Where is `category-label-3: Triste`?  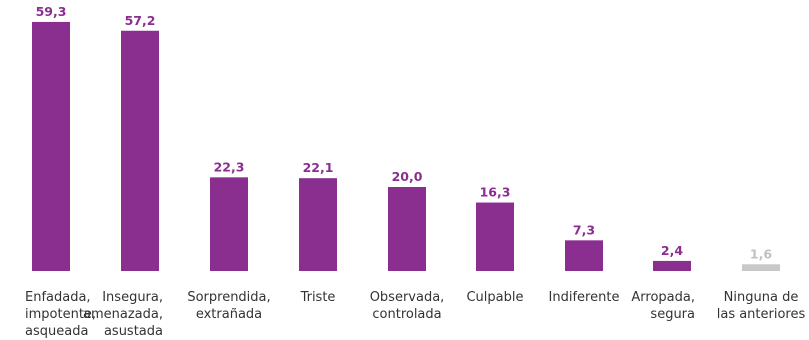
category-label-3: Triste is located at coordinates (318, 297).